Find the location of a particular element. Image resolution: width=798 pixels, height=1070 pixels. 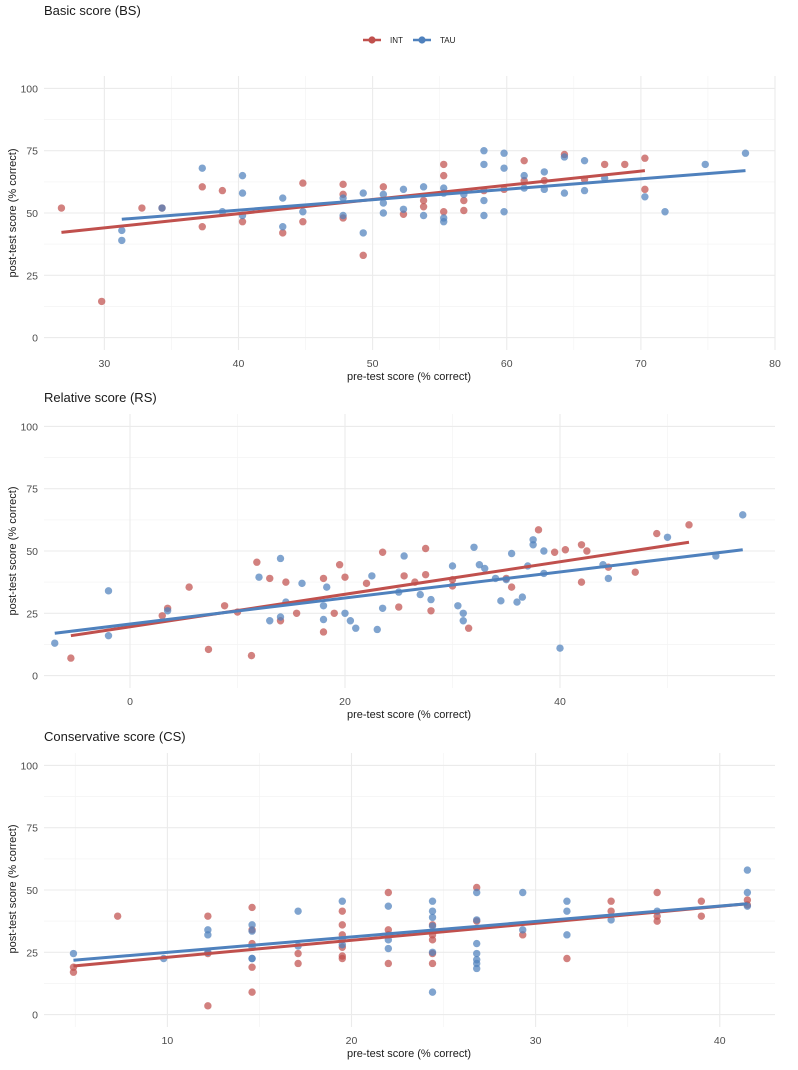

x-tick-label: 40 is located at coordinates (720, 1041).